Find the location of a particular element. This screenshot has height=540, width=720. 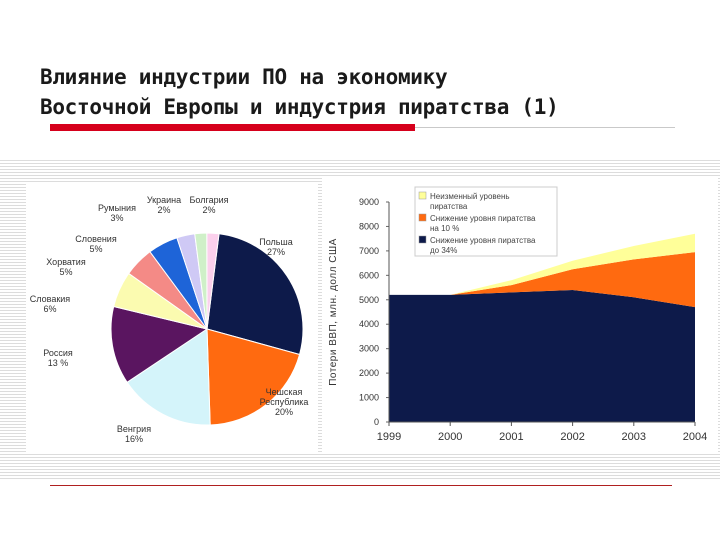

legend-box is located at coordinates (486, 221).